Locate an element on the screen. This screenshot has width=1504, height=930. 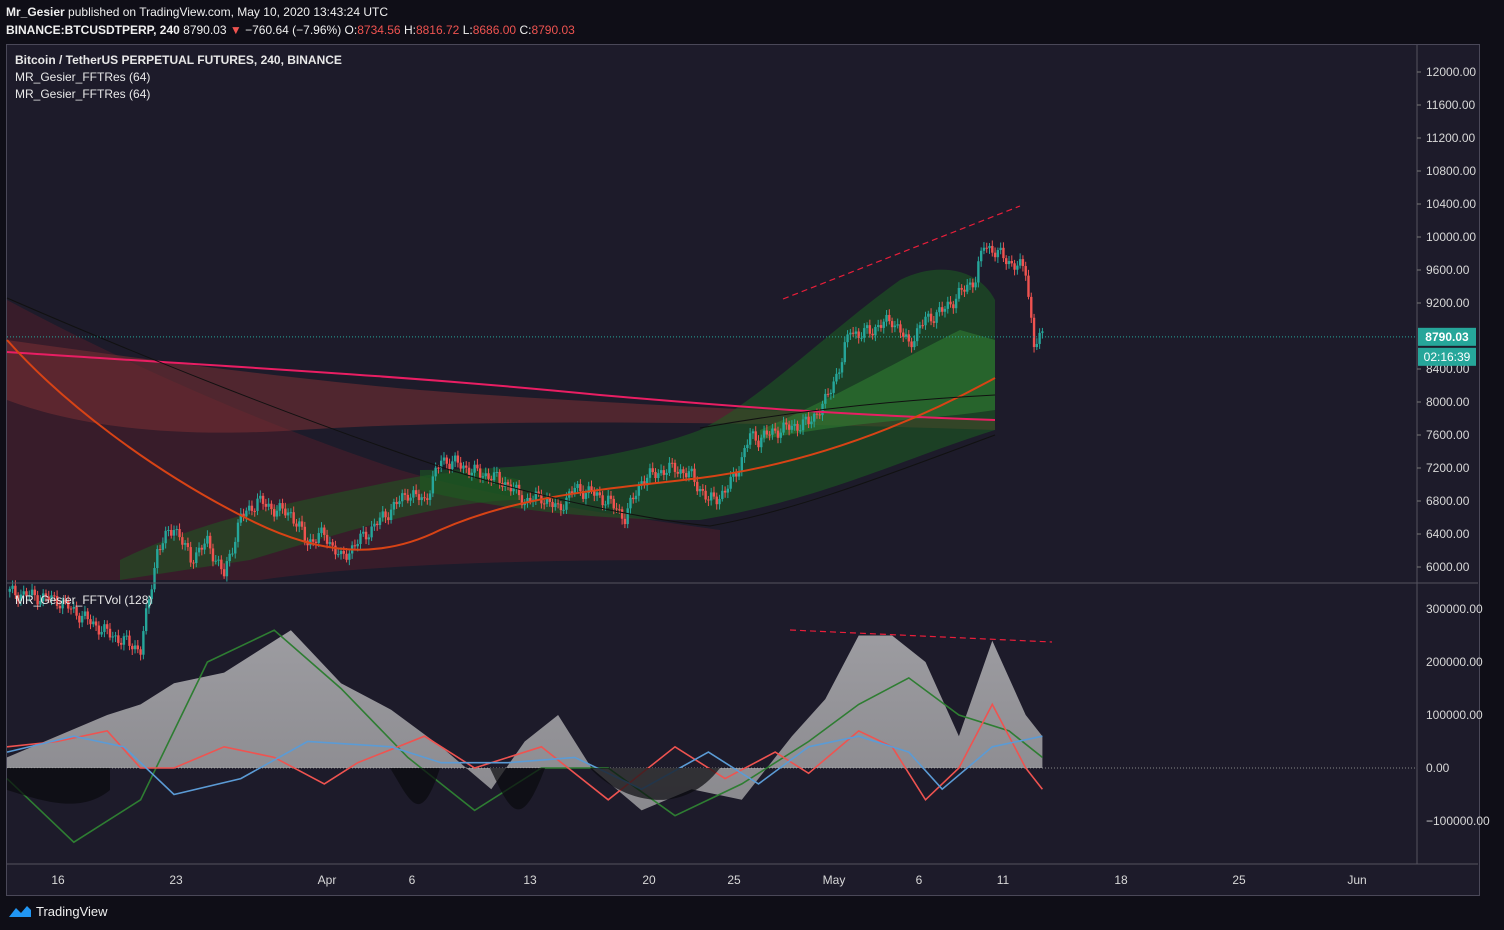
indicator-legend-1: MR_Gesier_FFTRes (64) is located at coordinates (83, 77).